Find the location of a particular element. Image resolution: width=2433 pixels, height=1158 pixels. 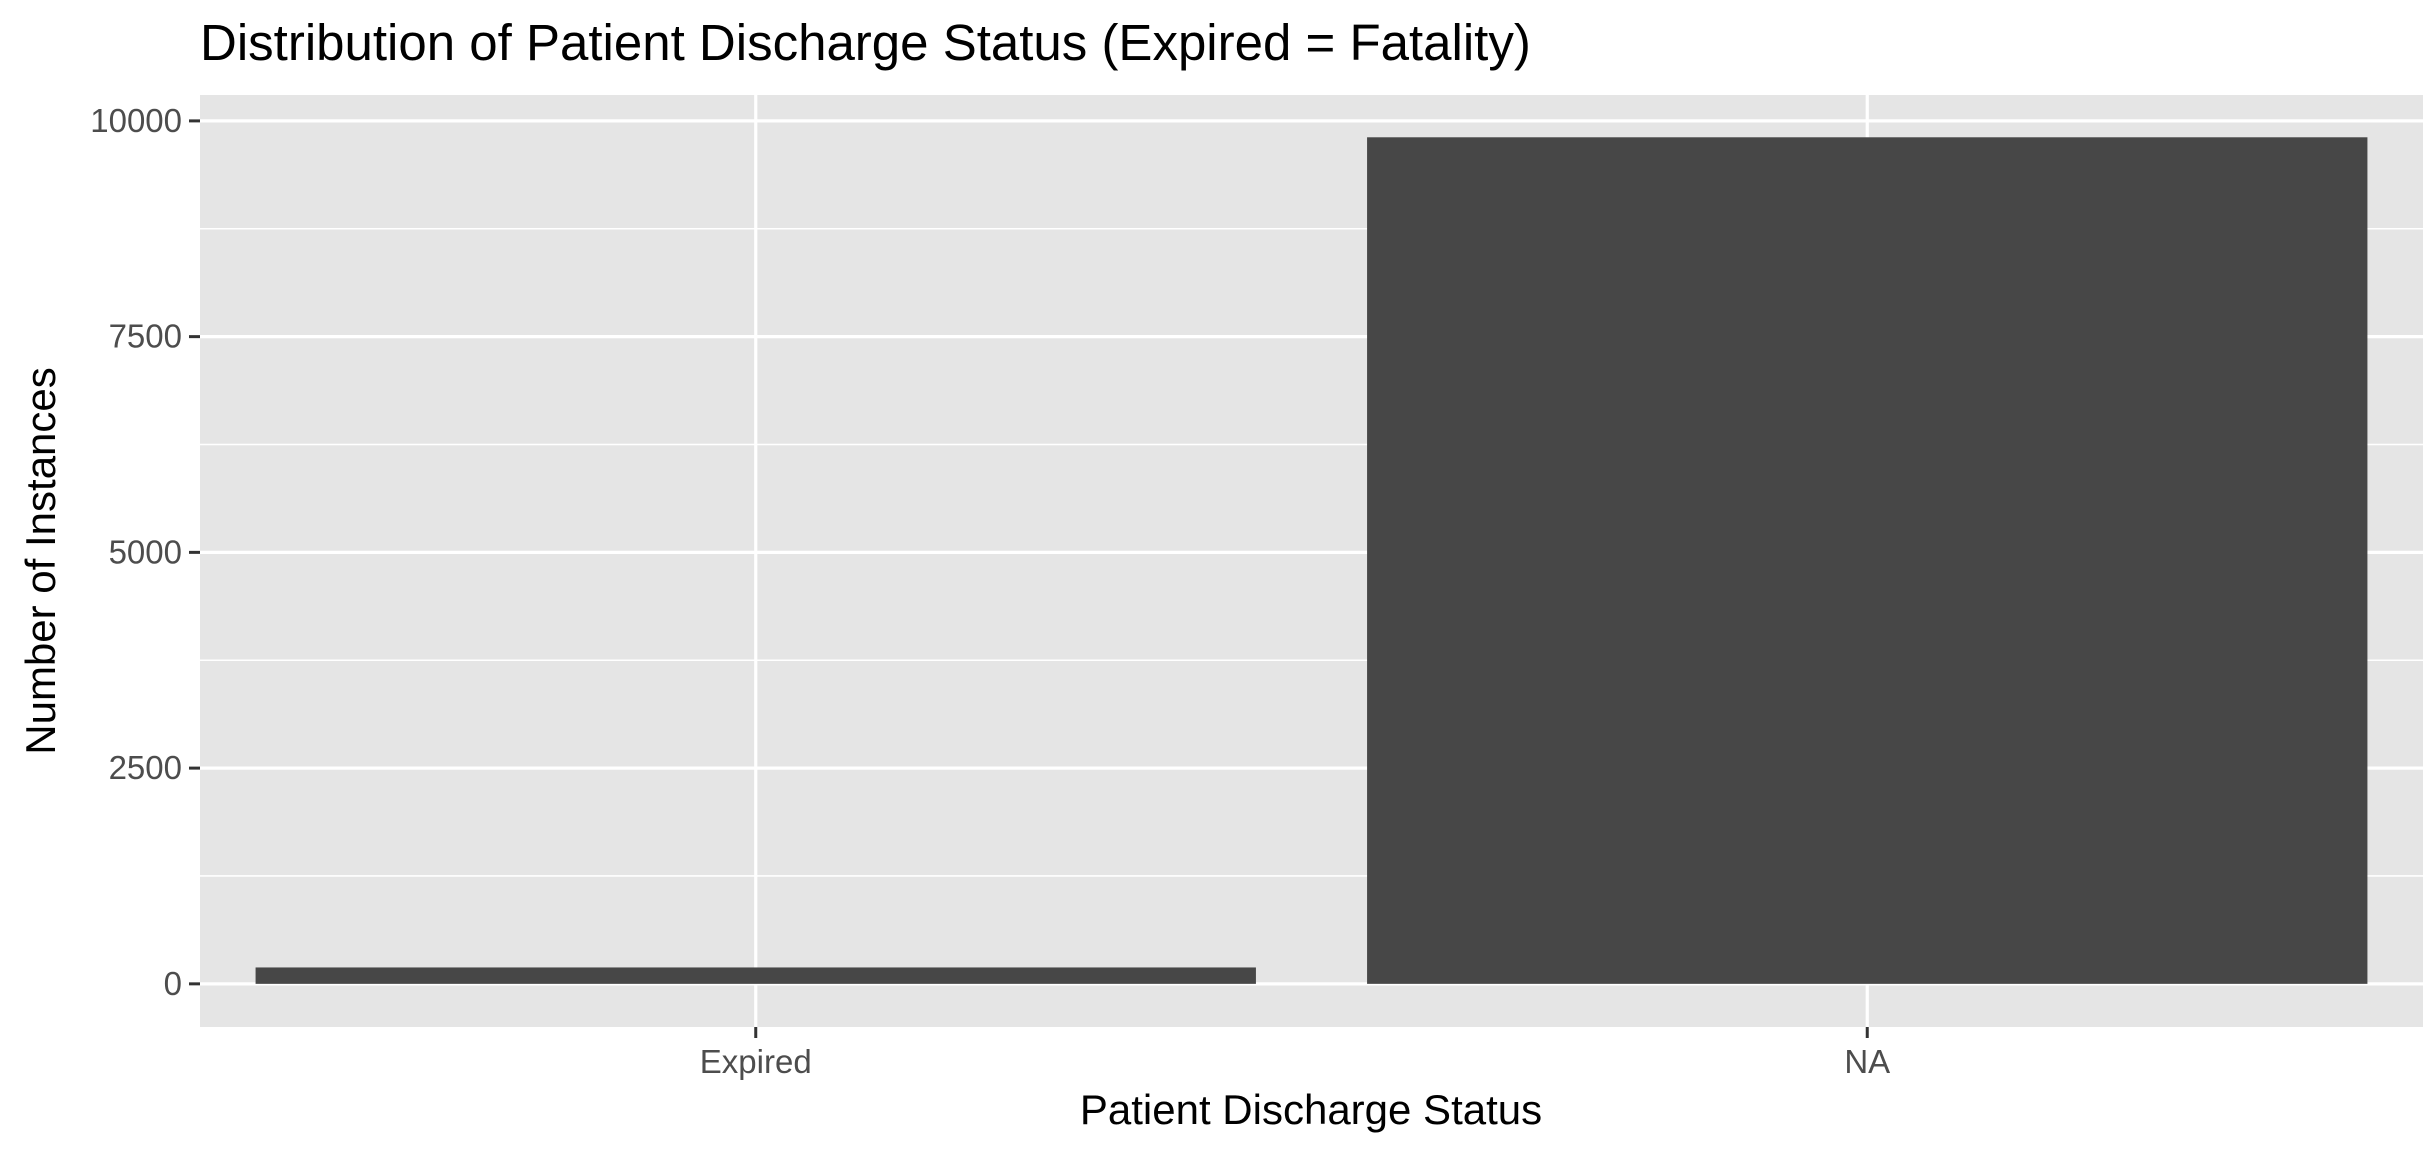

x-tick-label: Expired is located at coordinates (756, 1061).